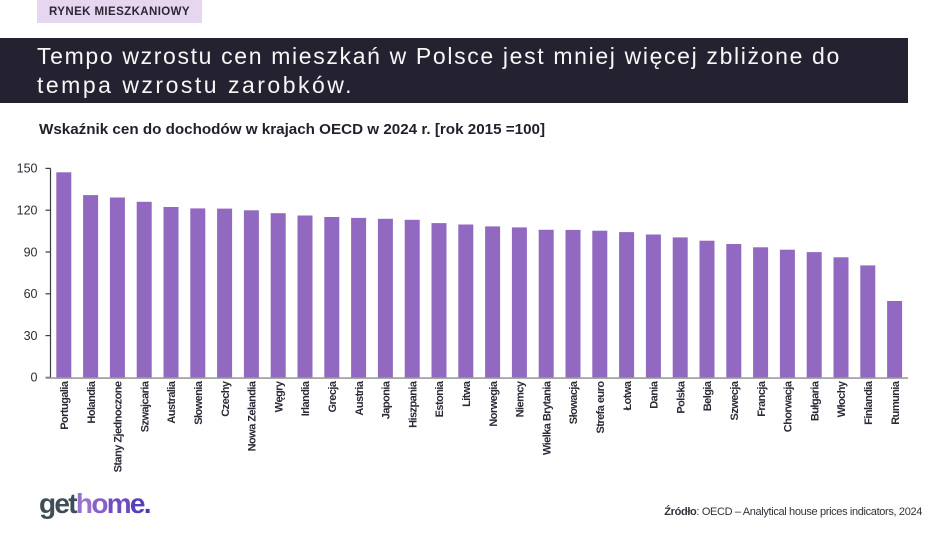 The width and height of the screenshot is (948, 533). What do you see at coordinates (601, 407) in the screenshot?
I see `svg-text: Strefa euro` at bounding box center [601, 407].